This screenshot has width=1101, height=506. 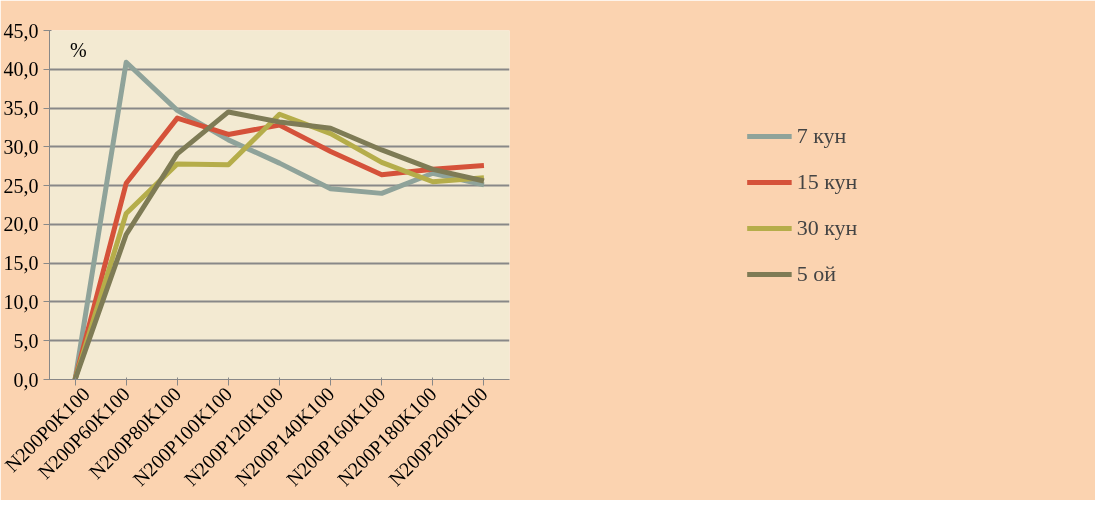 What do you see at coordinates (26, 340) in the screenshot?
I see `y-tick-label: 5,0` at bounding box center [26, 340].